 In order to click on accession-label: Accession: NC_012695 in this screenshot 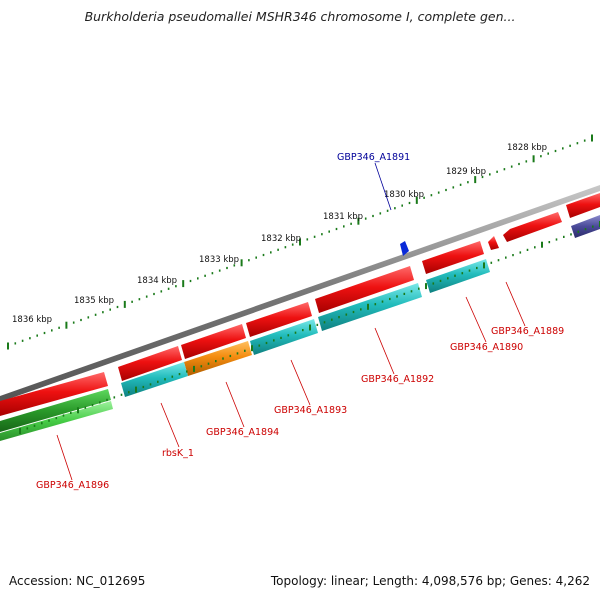, I will do `click(77, 581)`.